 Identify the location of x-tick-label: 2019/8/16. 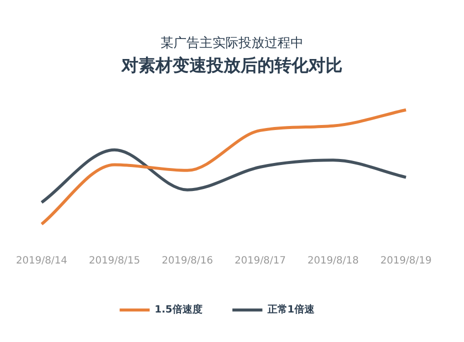
(188, 261).